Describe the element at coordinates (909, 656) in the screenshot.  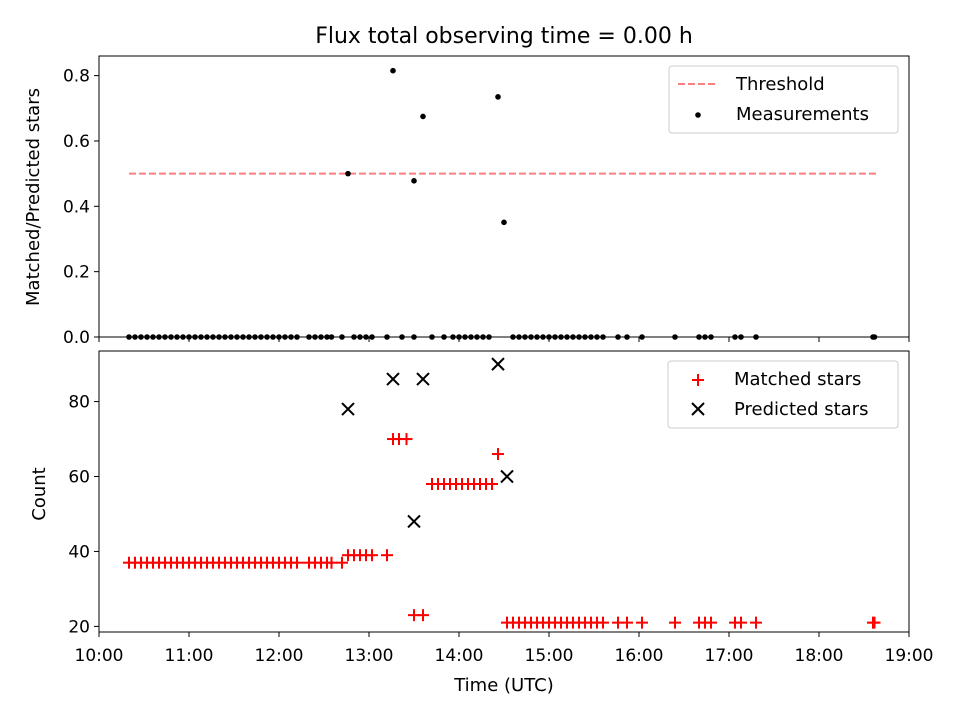
I see `xtick-label: 19:00` at that location.